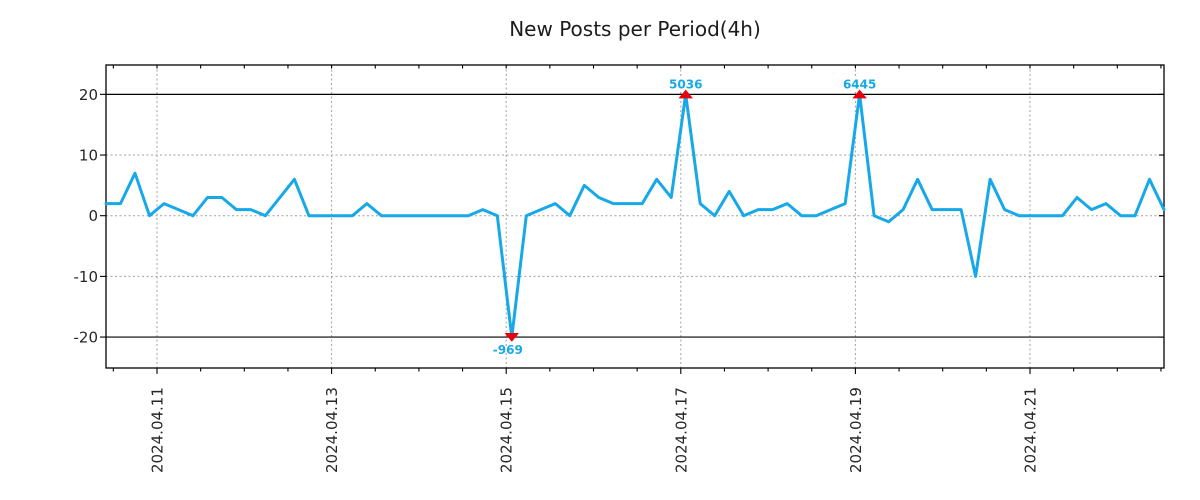 The height and width of the screenshot is (500, 1200). What do you see at coordinates (681, 430) in the screenshot?
I see `x-tick-label: 2024.04.17` at bounding box center [681, 430].